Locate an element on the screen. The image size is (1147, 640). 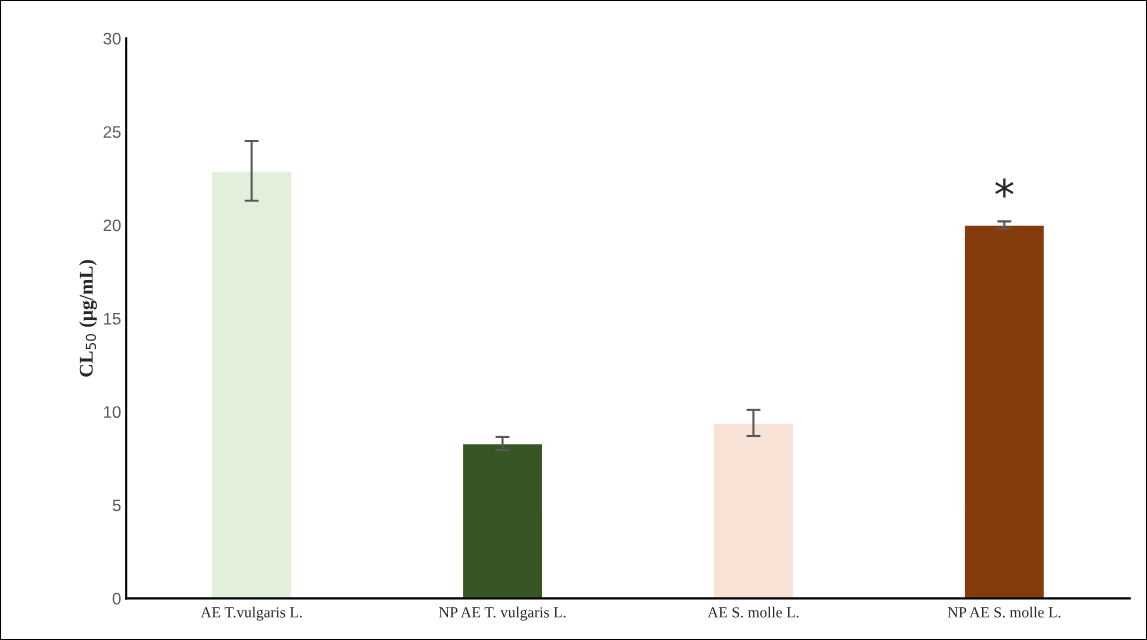
y-tick-label: 25 is located at coordinates (112, 132).